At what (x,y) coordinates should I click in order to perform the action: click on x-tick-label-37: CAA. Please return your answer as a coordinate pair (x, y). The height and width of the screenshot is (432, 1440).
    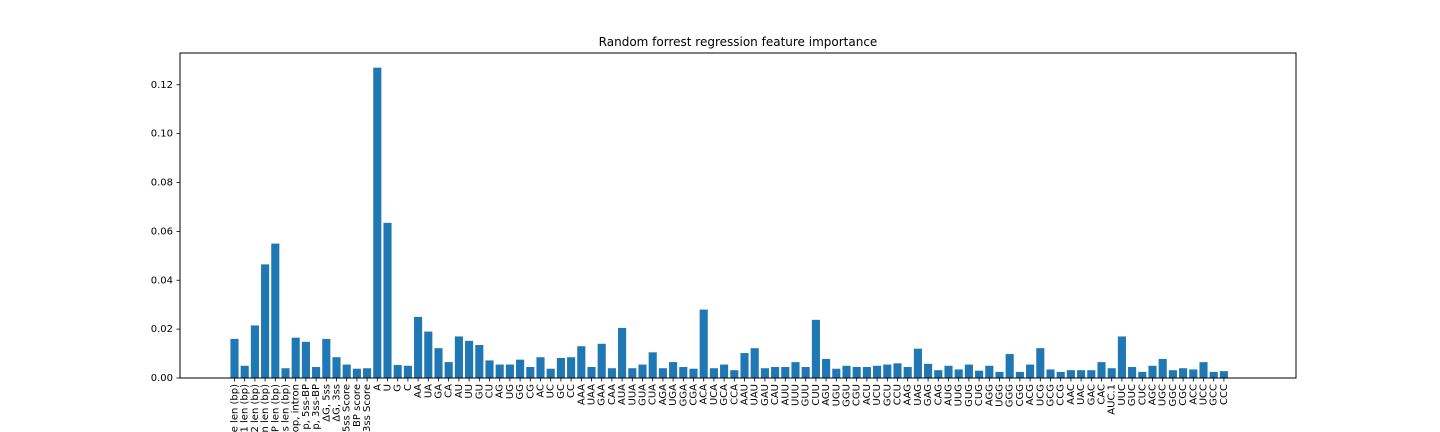
    Looking at the image, I should click on (612, 394).